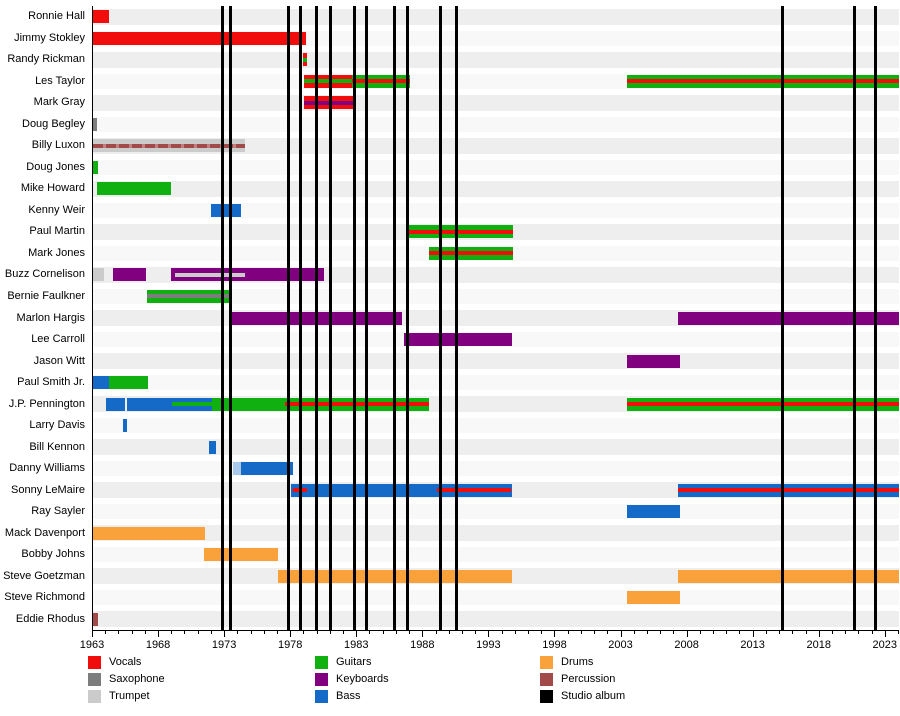  What do you see at coordinates (58, 145) in the screenshot?
I see `member-name: Billy Luxon` at bounding box center [58, 145].